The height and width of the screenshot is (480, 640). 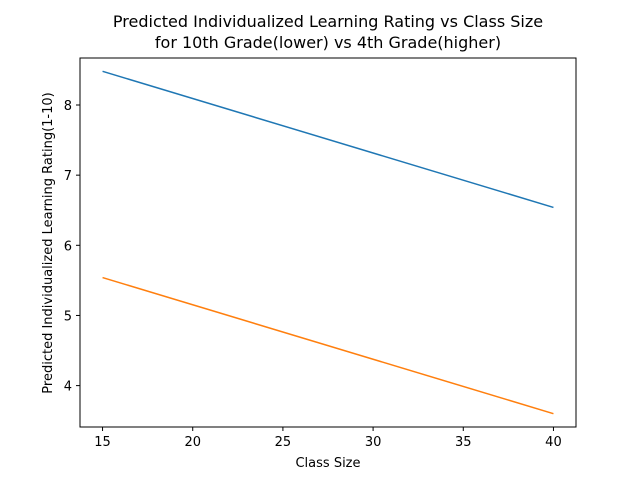 What do you see at coordinates (68, 176) in the screenshot?
I see `y-tick-label-7: 7` at bounding box center [68, 176].